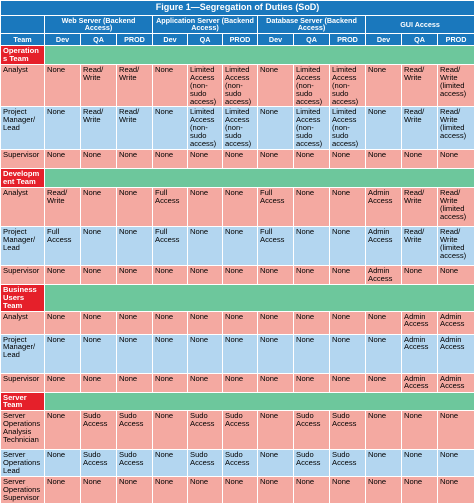  I want to click on group-header-web-server: Web Server (Backend Access), so click(99, 25).